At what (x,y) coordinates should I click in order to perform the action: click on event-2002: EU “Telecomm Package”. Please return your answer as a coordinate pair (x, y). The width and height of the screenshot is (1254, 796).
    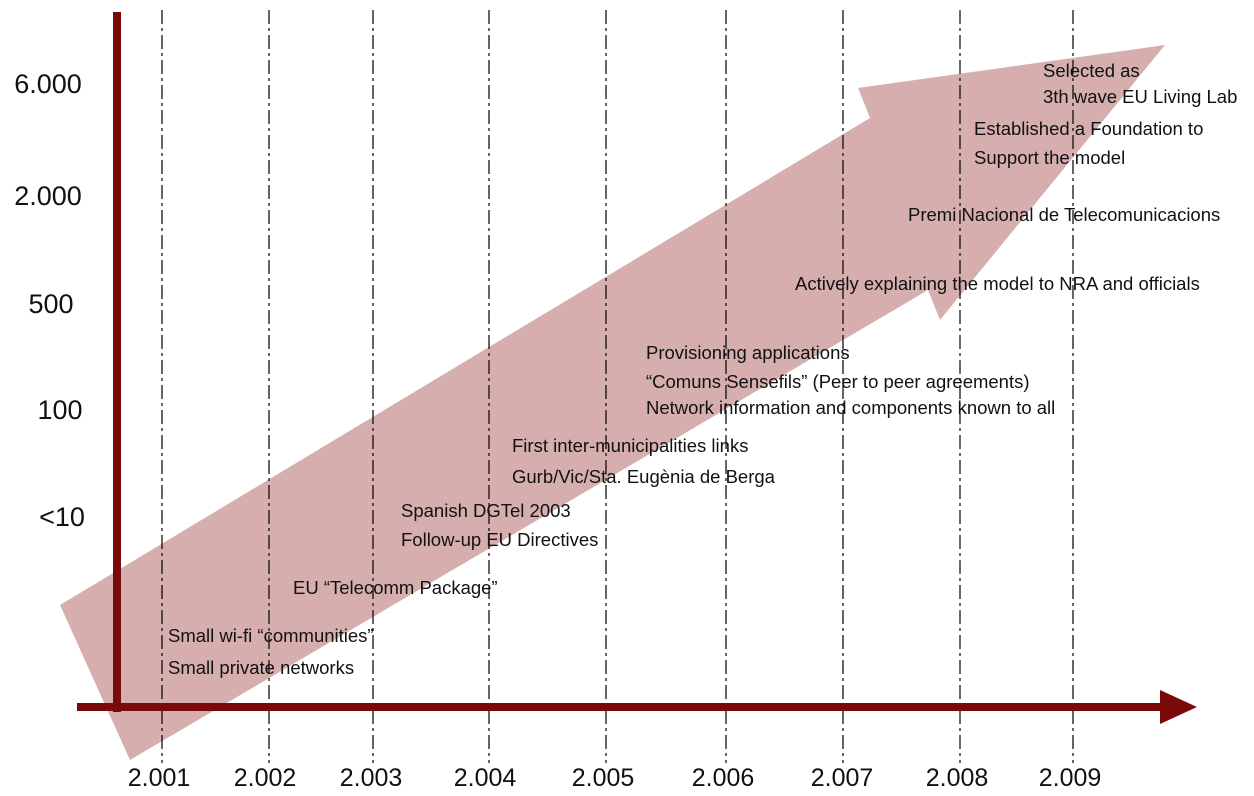
    Looking at the image, I should click on (395, 587).